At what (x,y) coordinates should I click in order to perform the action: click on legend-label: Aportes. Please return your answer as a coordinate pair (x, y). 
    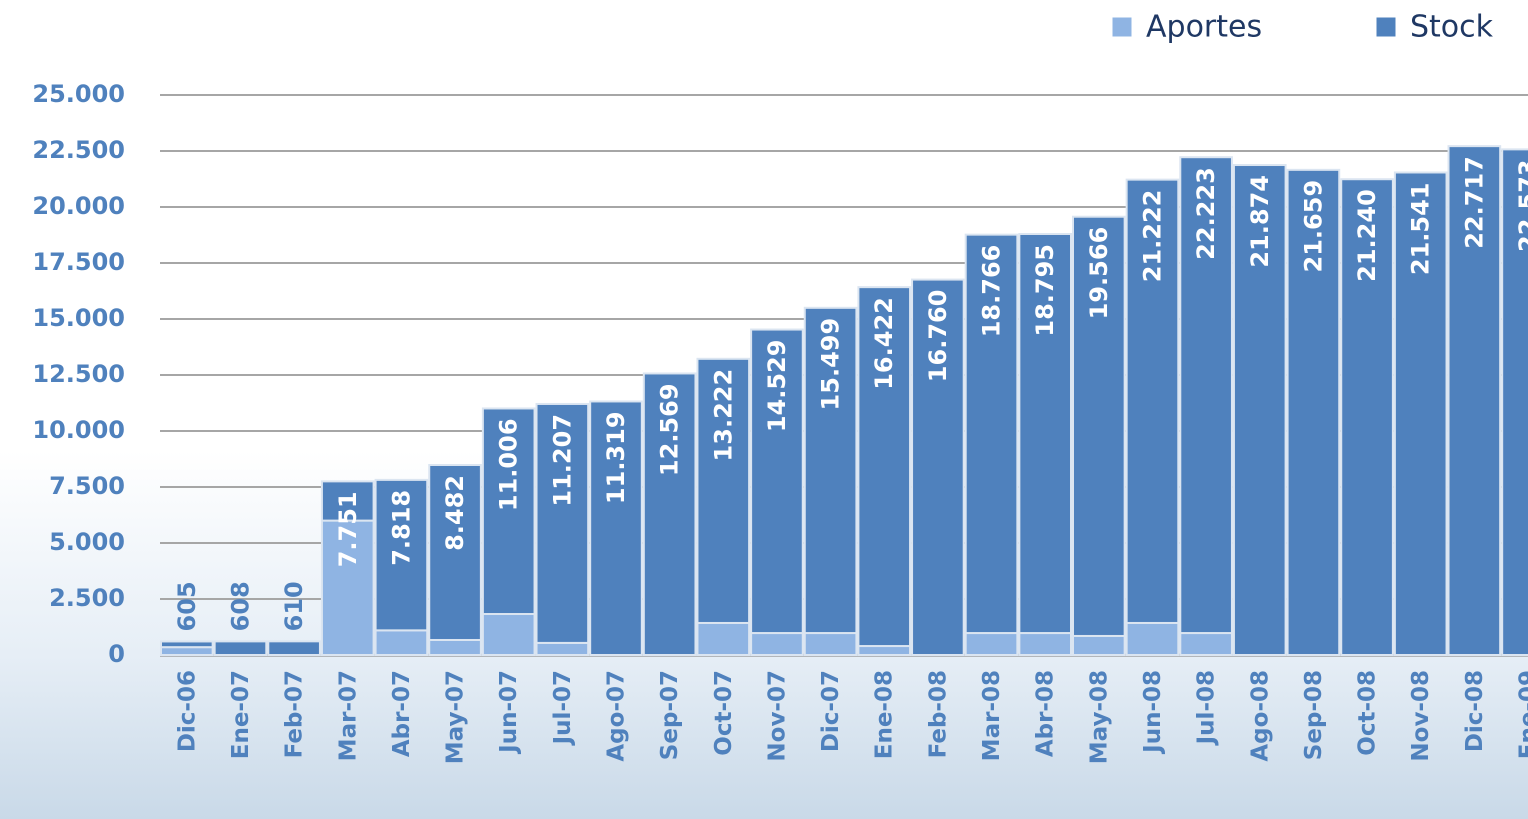
    Looking at the image, I should click on (1204, 27).